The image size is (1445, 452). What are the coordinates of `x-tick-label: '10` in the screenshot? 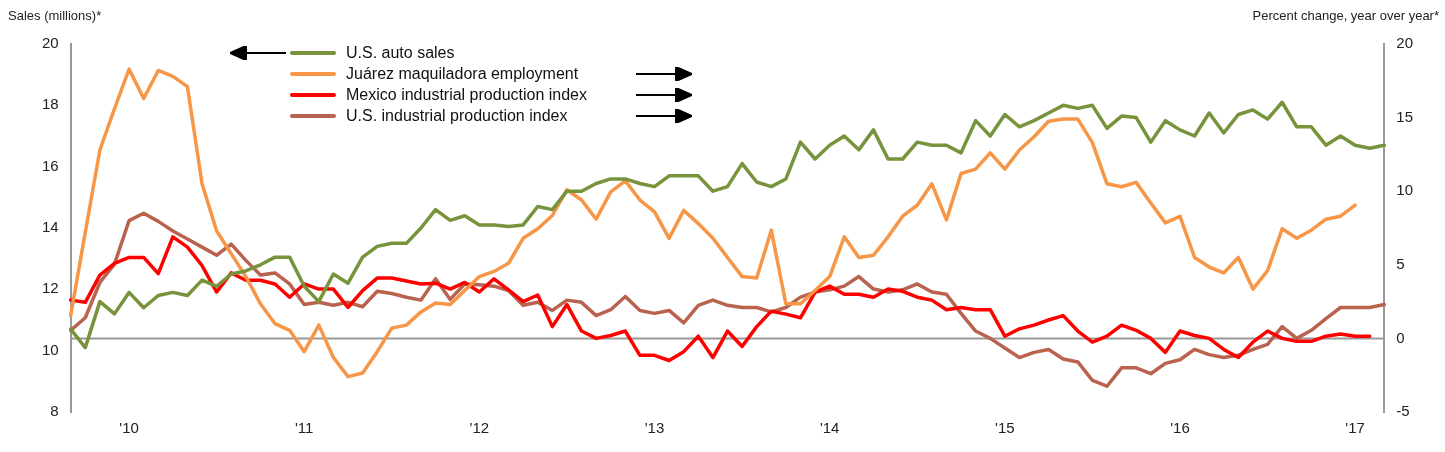 It's located at (129, 428).